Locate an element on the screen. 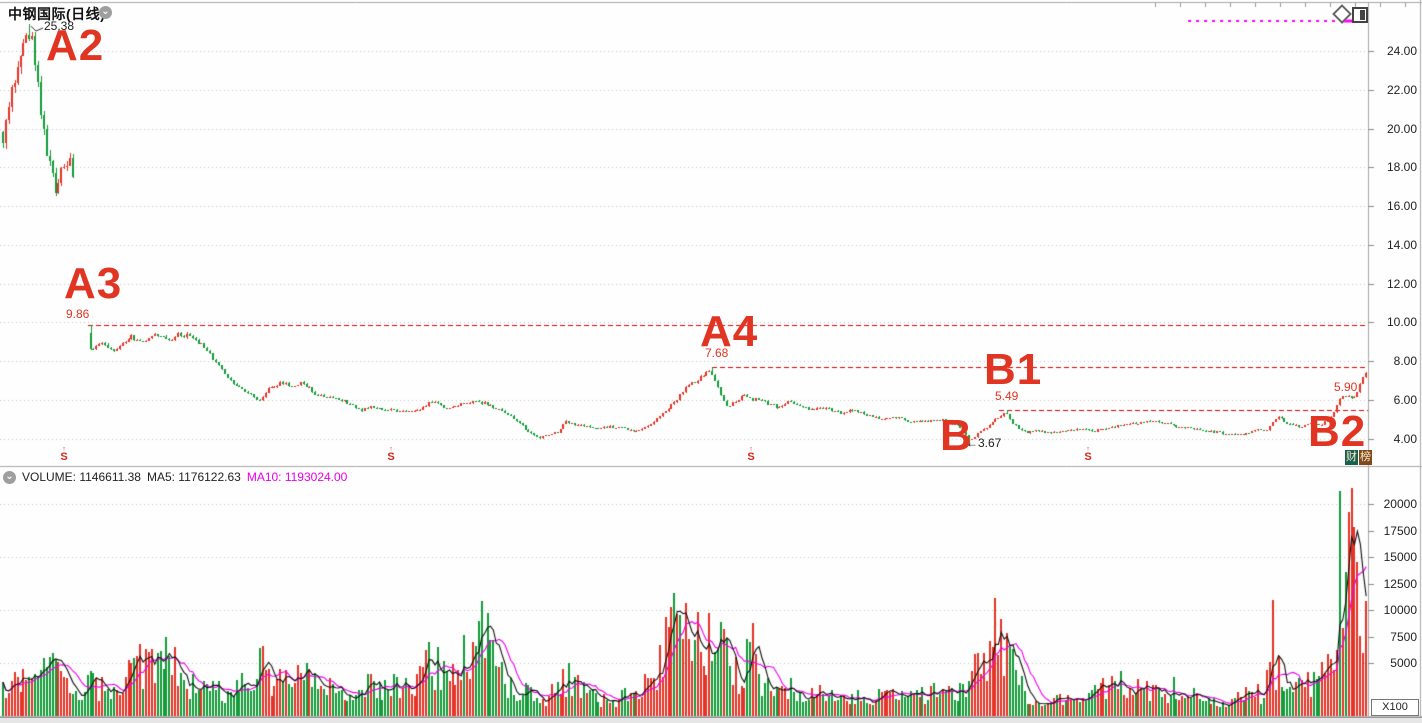 This screenshot has height=723, width=1422. price-axis-label: 22.00 is located at coordinates (1401, 89).